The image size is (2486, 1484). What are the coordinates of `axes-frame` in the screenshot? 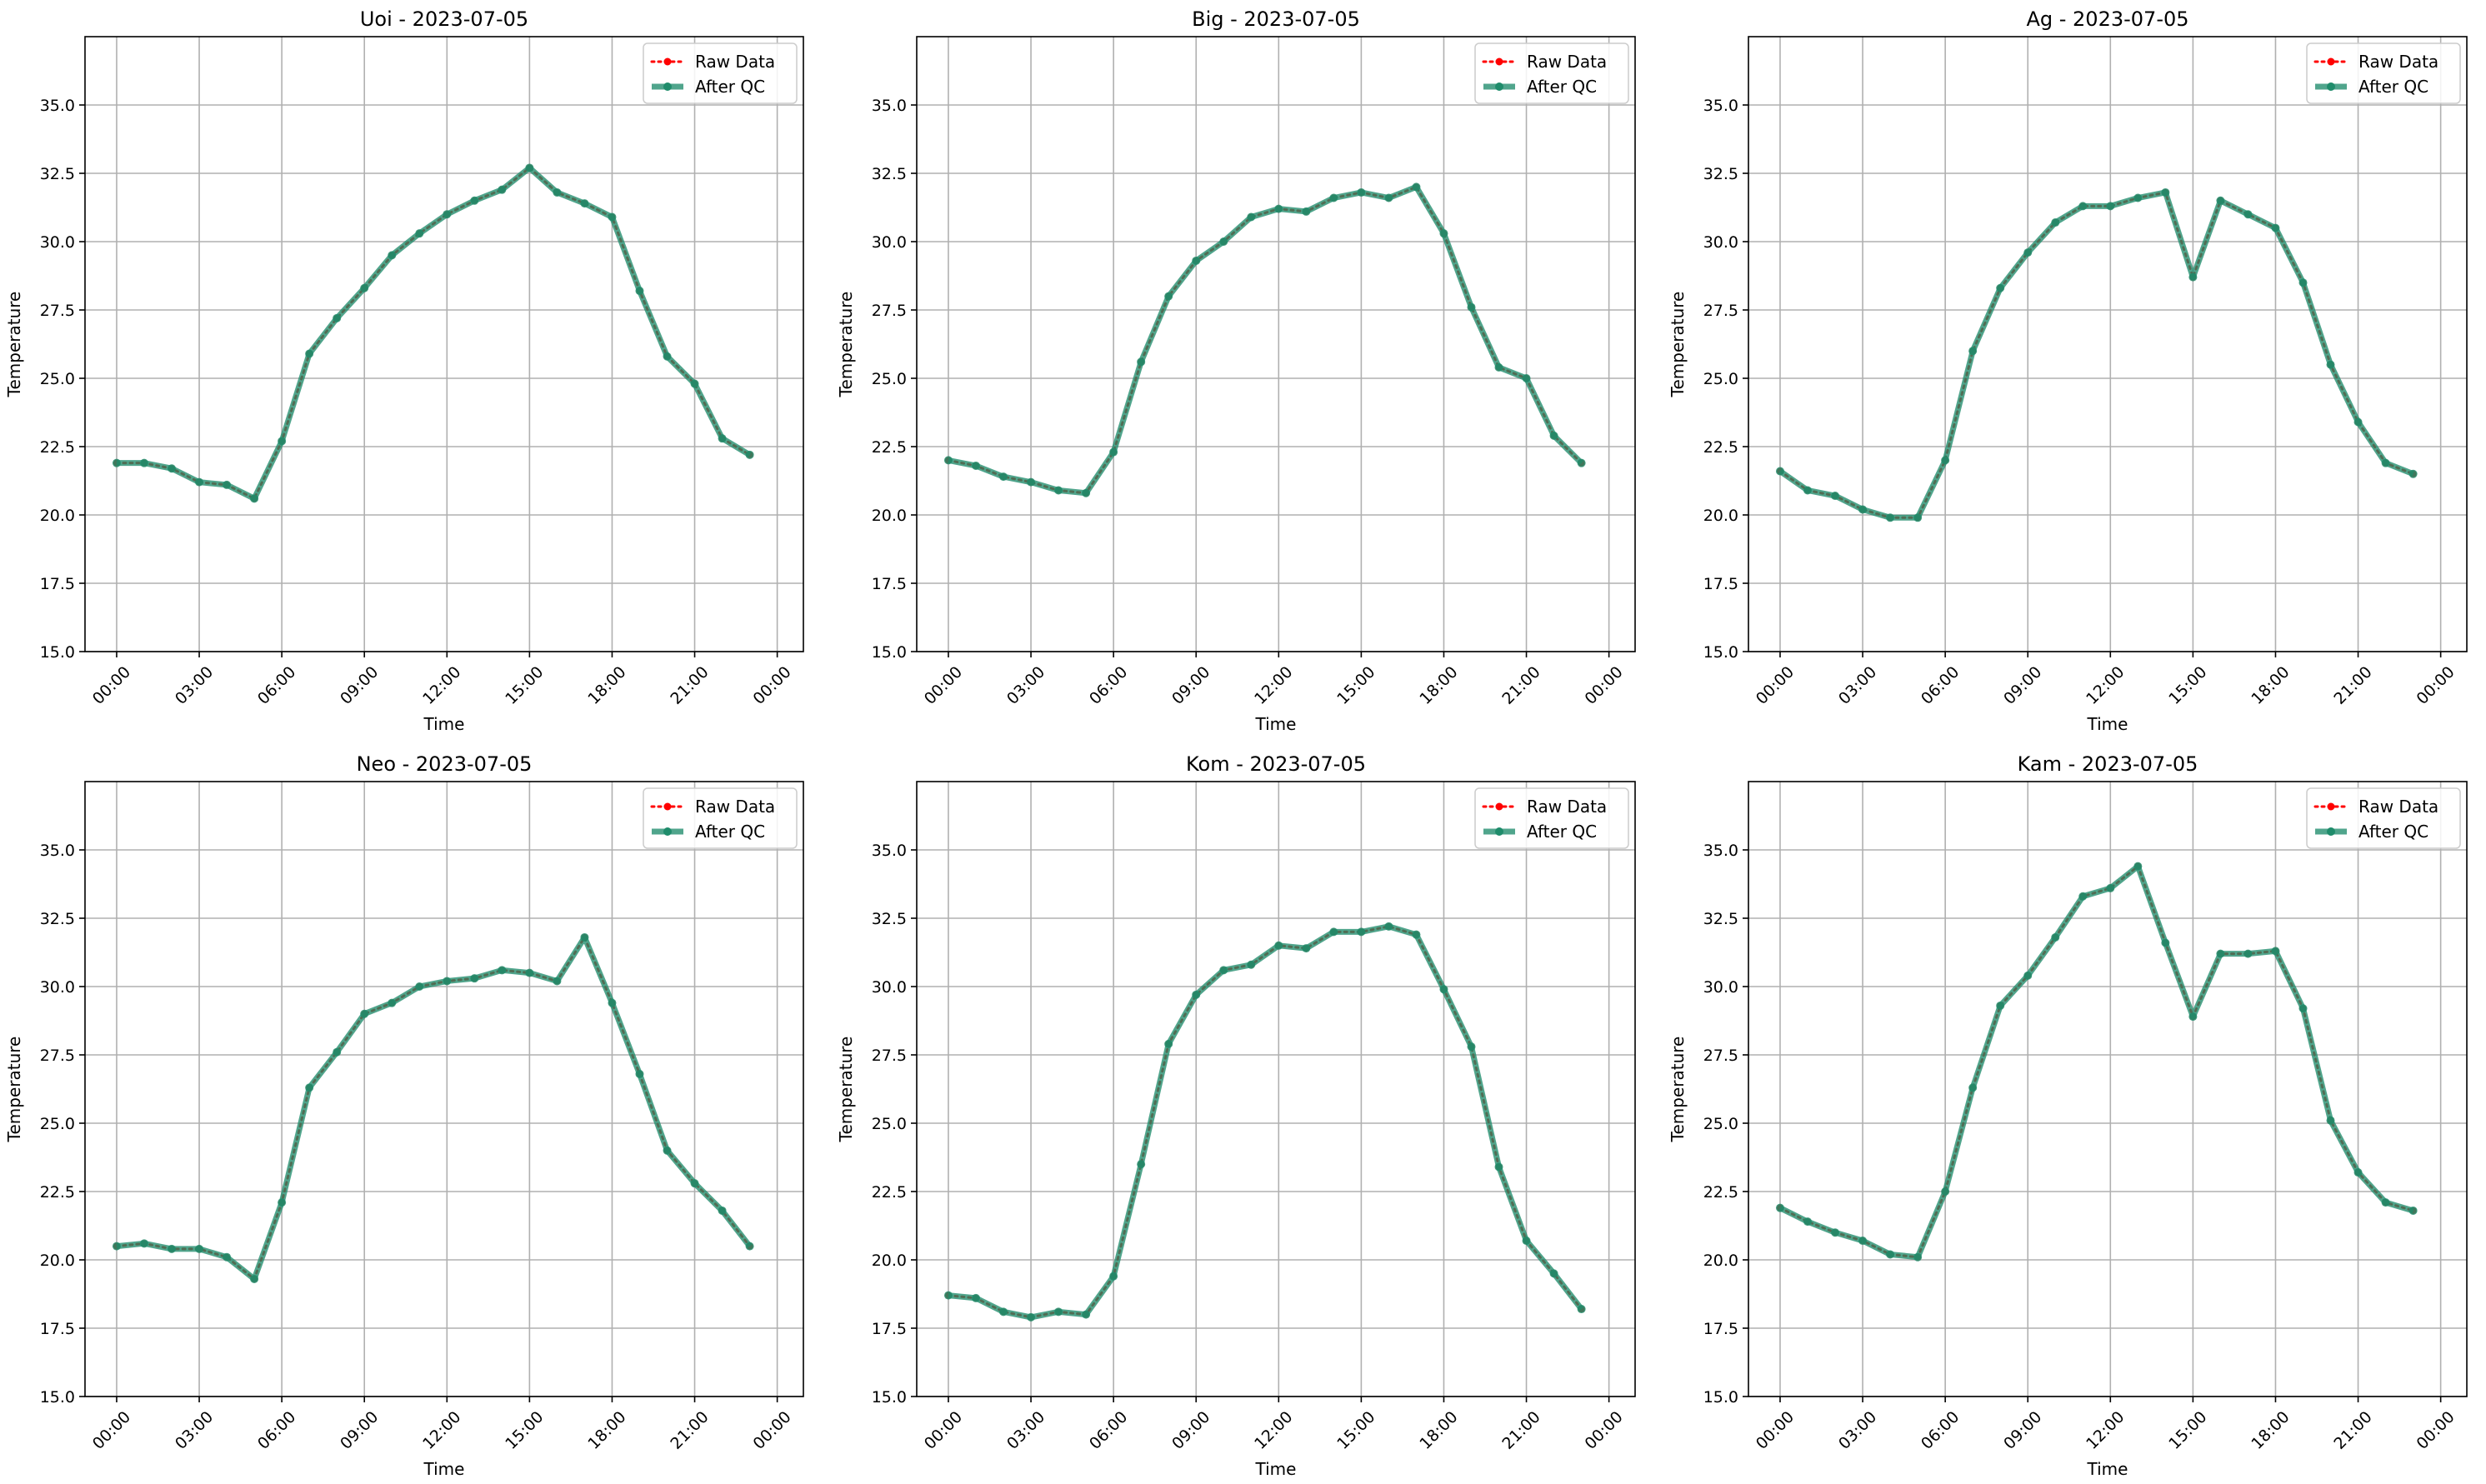 It's located at (1276, 344).